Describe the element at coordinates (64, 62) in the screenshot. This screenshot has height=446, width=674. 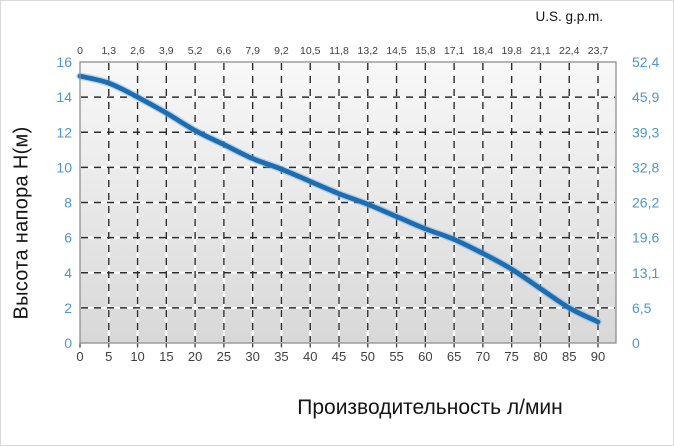
I see `y-left-tick-label: 16` at that location.